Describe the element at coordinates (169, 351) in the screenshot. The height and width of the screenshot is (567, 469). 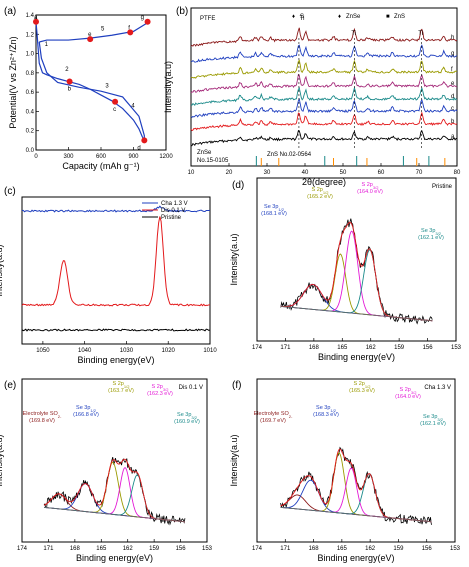
I see `x-tick-label: 1020` at that location.